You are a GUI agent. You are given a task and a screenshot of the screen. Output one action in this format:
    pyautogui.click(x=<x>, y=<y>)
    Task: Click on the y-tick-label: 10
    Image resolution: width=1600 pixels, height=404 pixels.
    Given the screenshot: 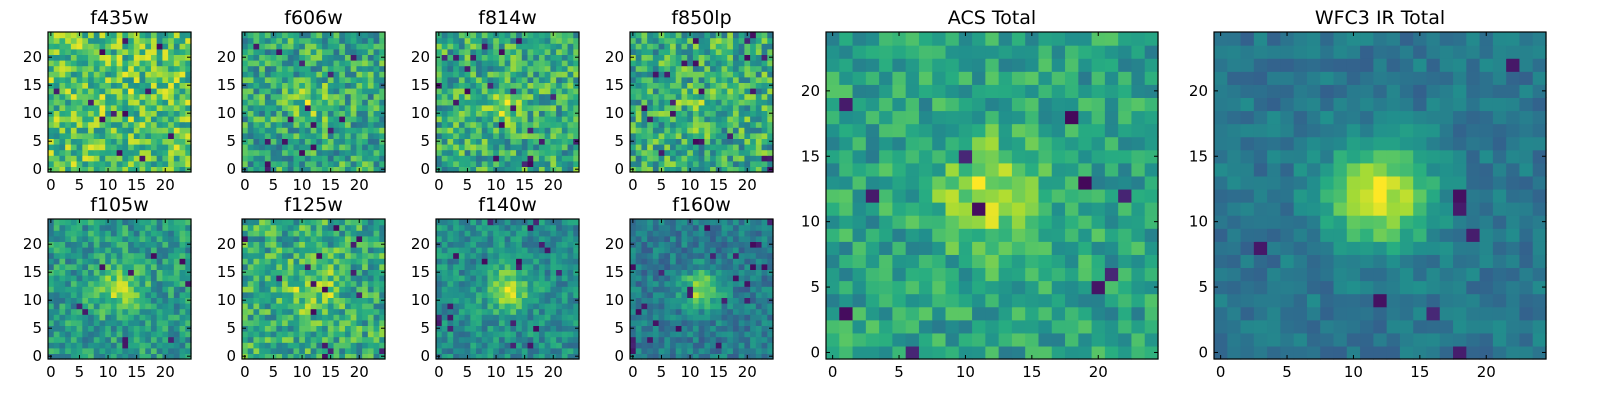 What is the action you would take?
    pyautogui.click(x=420, y=300)
    